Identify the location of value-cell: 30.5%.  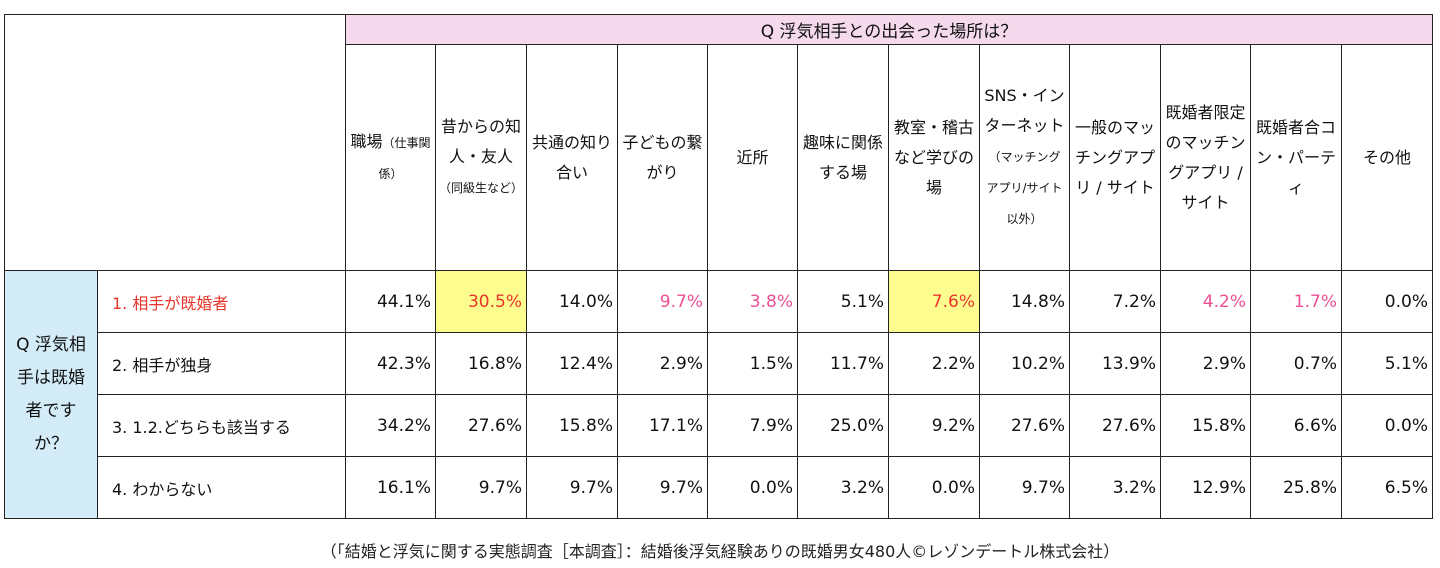
(481, 301).